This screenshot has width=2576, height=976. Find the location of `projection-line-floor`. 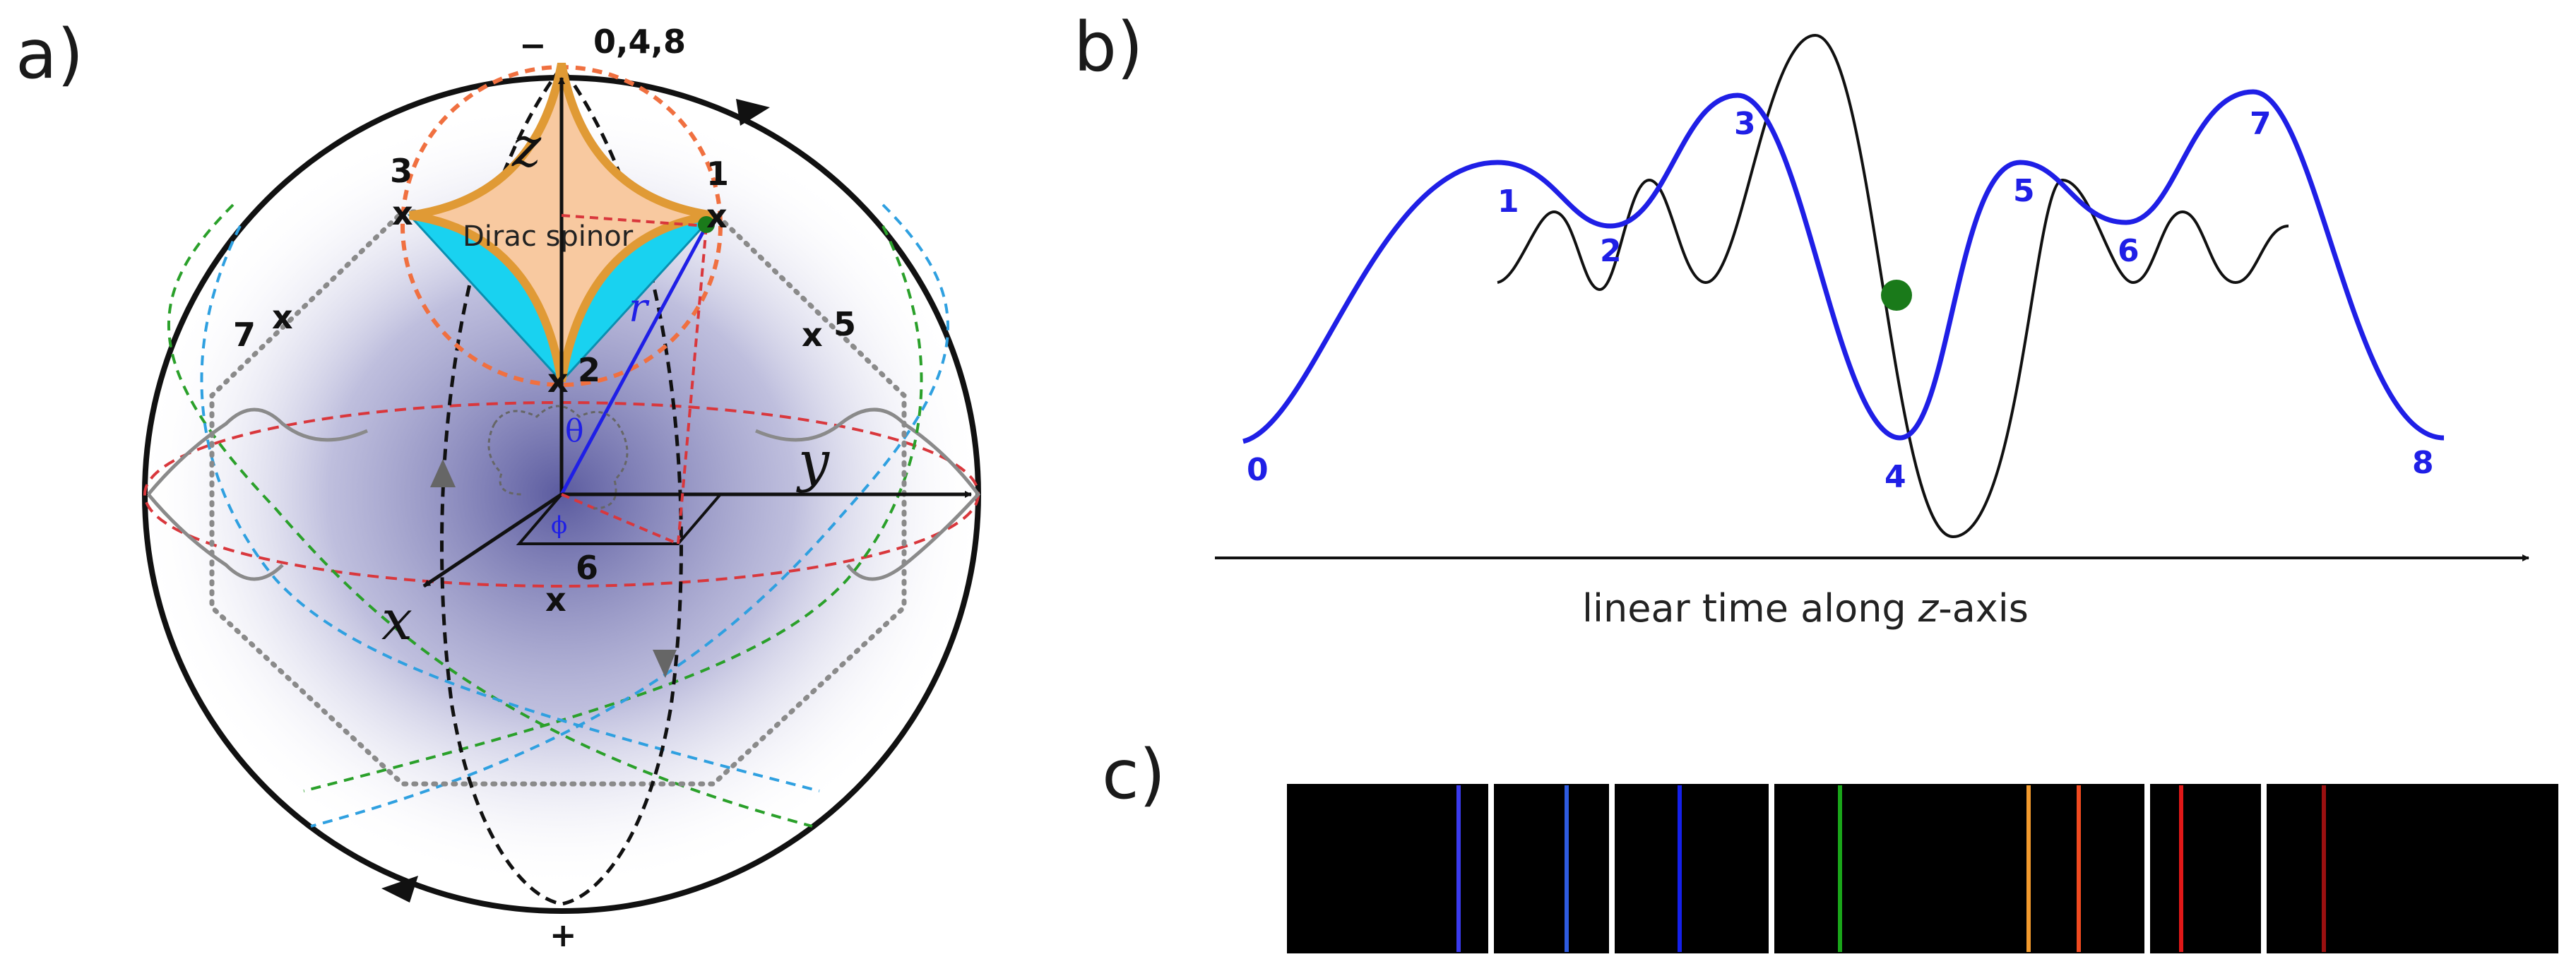

projection-line-floor is located at coordinates (620, 519).